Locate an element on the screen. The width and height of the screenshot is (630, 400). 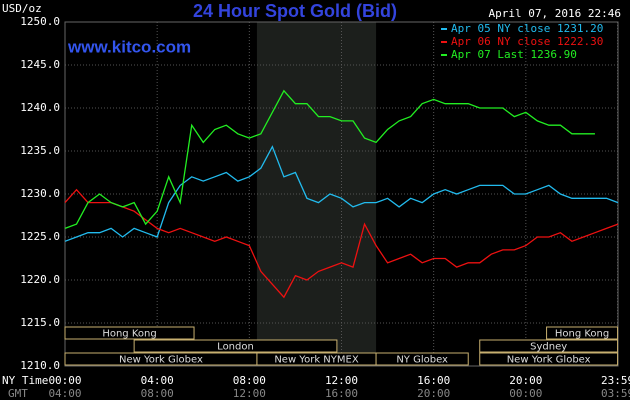
session-label: New York NYMEX is located at coordinates (316, 360).